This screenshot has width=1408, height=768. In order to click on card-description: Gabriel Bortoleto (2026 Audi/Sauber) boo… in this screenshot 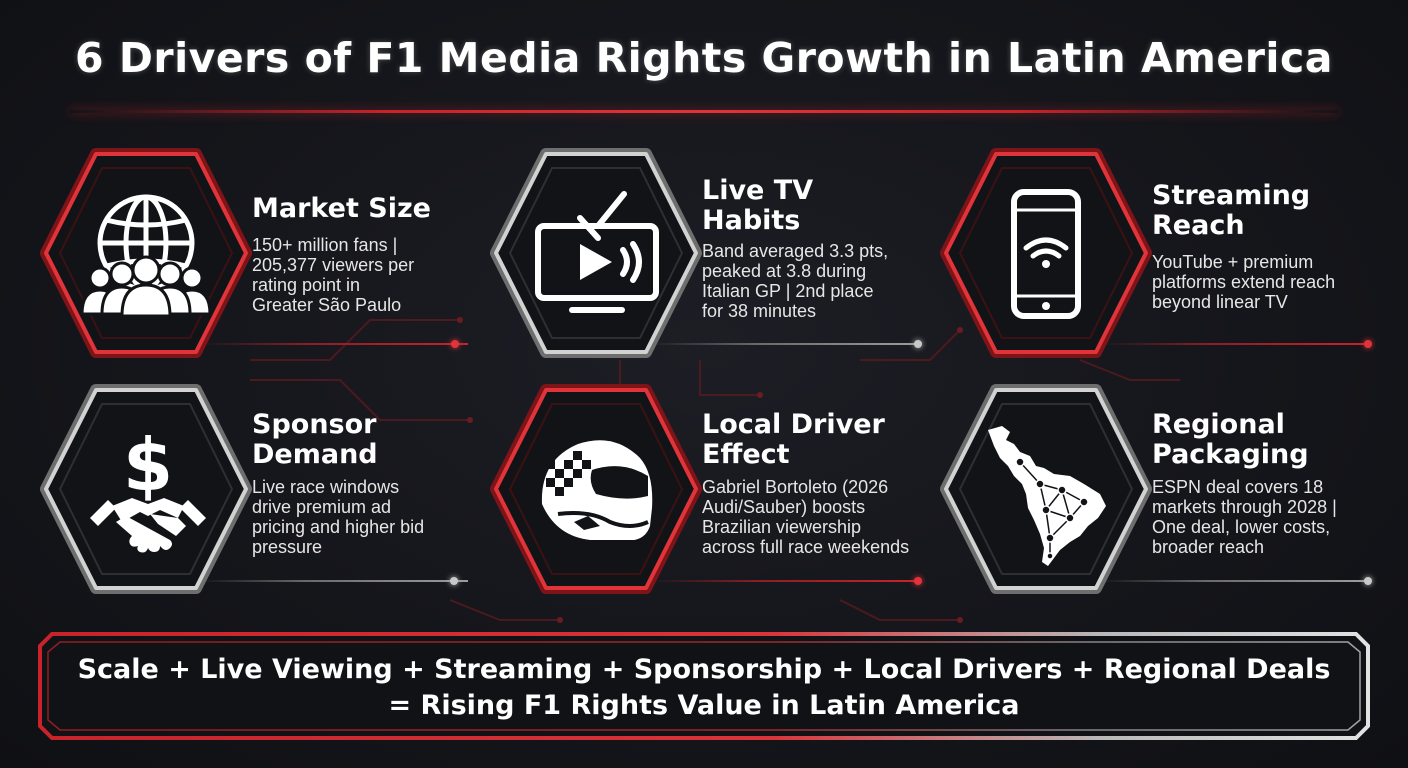, I will do `click(806, 517)`.